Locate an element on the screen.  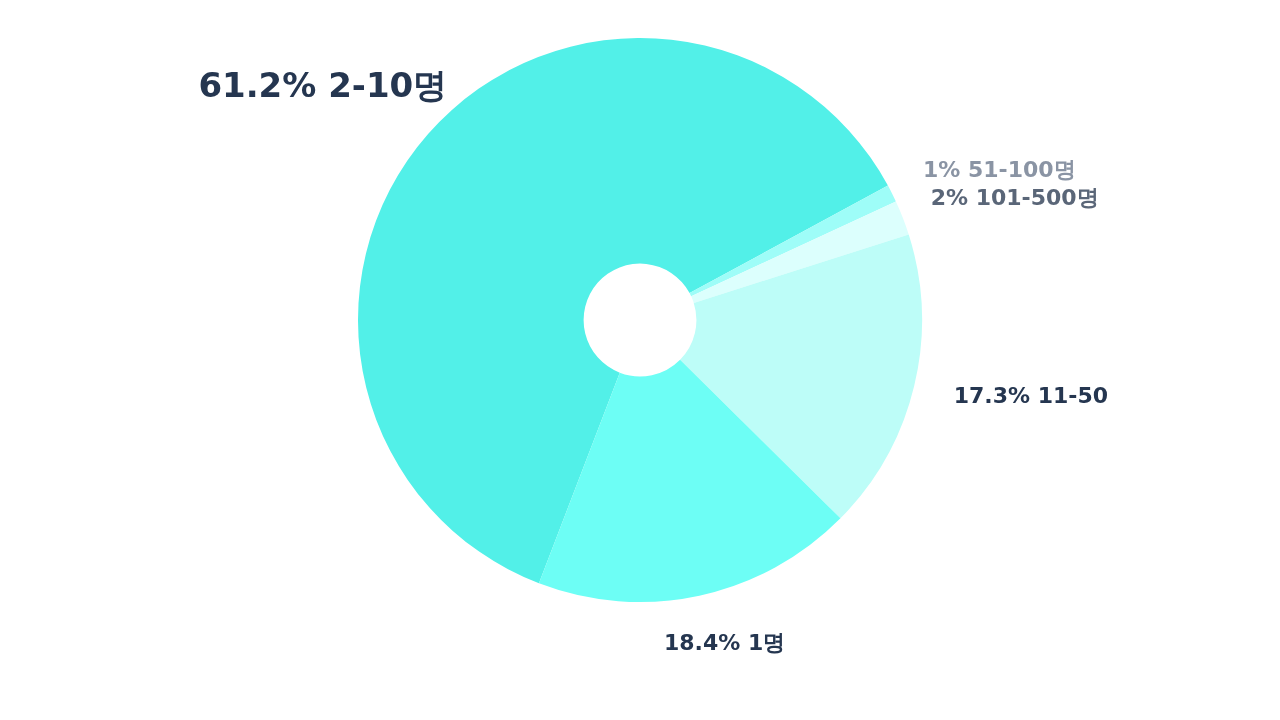
slice-label: 2% 101-500명 is located at coordinates (1014, 198).